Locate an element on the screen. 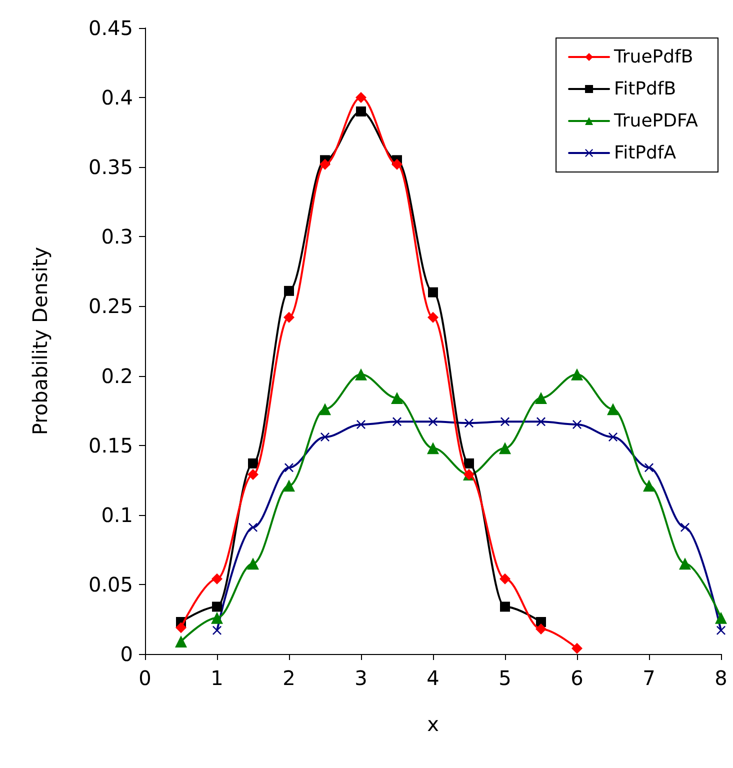 Image resolution: width=733 pixels, height=768 pixels. y-tick-label: 0 is located at coordinates (126, 654).